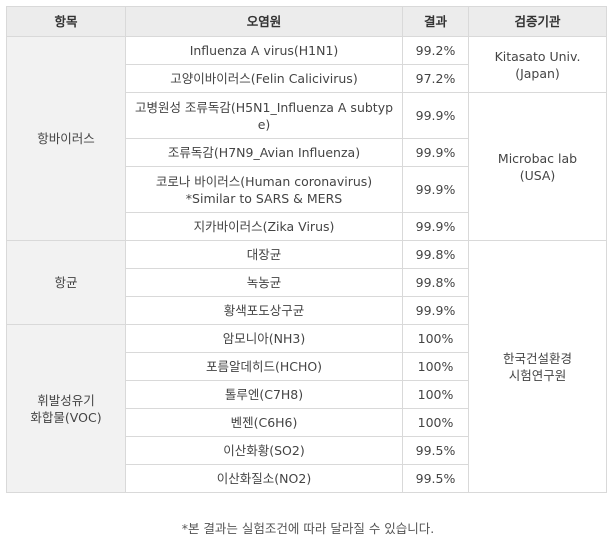 The width and height of the screenshot is (616, 545). I want to click on table-row: 녹농균 99.8%, so click(307, 282).